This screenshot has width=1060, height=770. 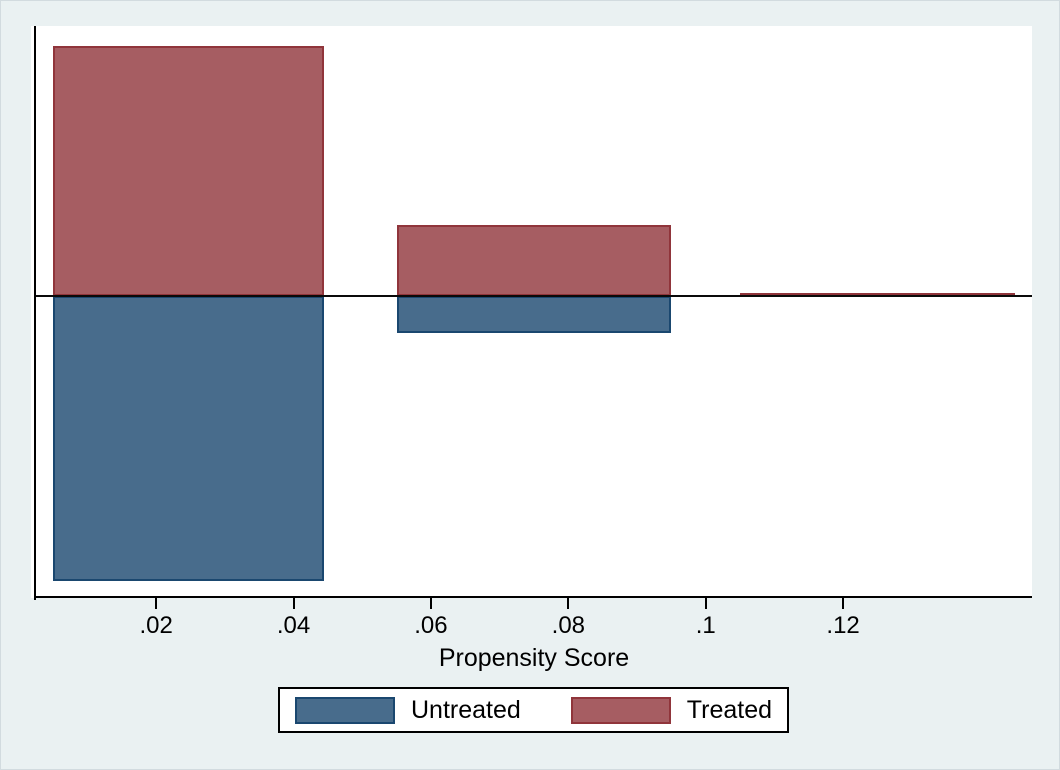 What do you see at coordinates (843, 625) in the screenshot?
I see `x-tick-label-12: .12` at bounding box center [843, 625].